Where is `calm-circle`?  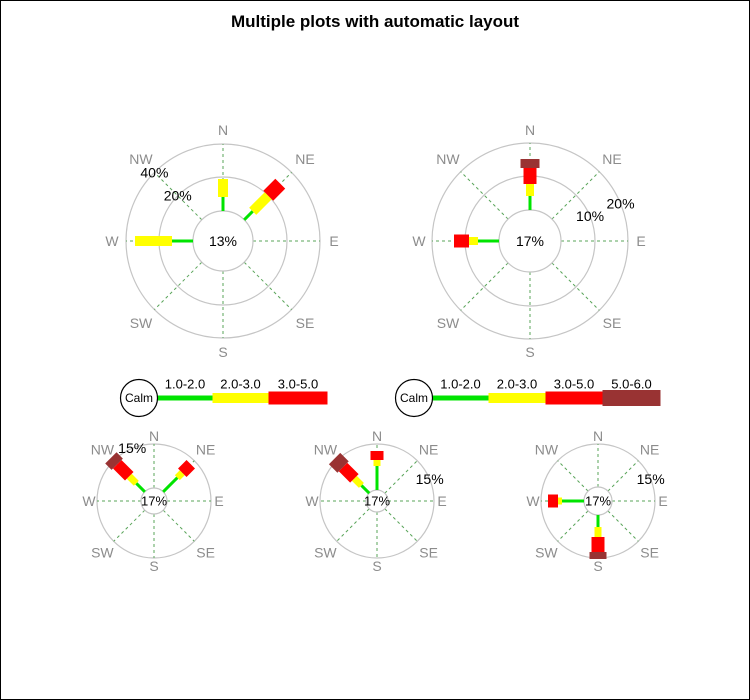
calm-circle is located at coordinates (154, 501).